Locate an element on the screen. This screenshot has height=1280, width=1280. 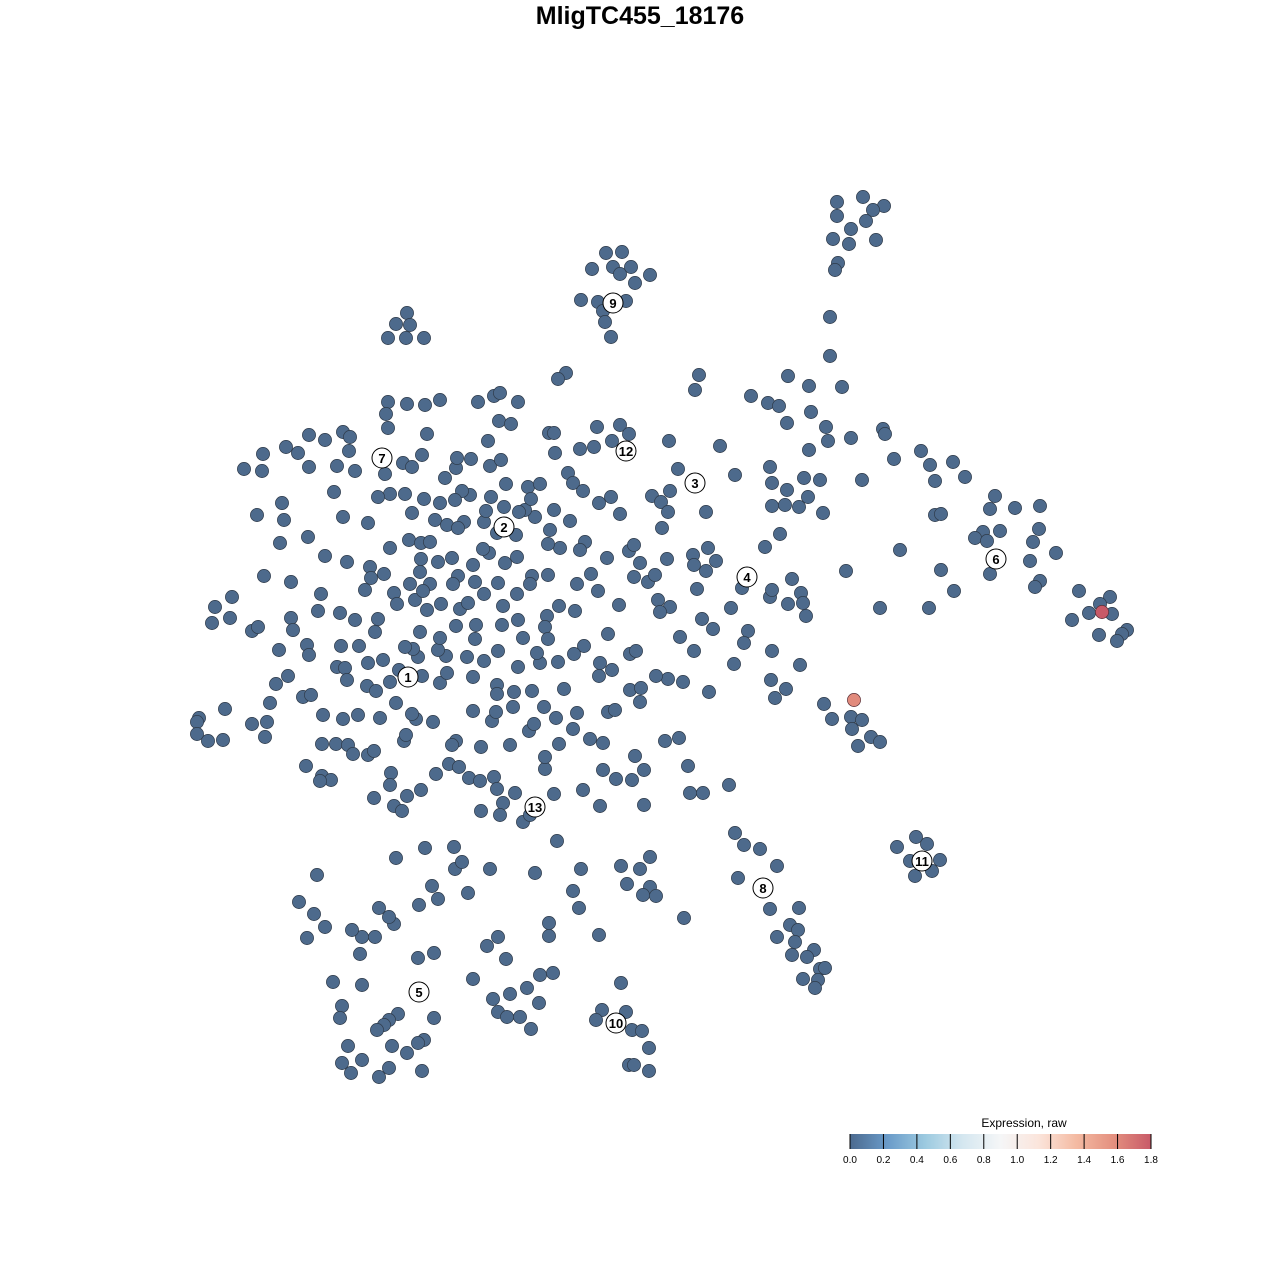
colorbar-tick-label: 0.2 is located at coordinates (883, 1160).